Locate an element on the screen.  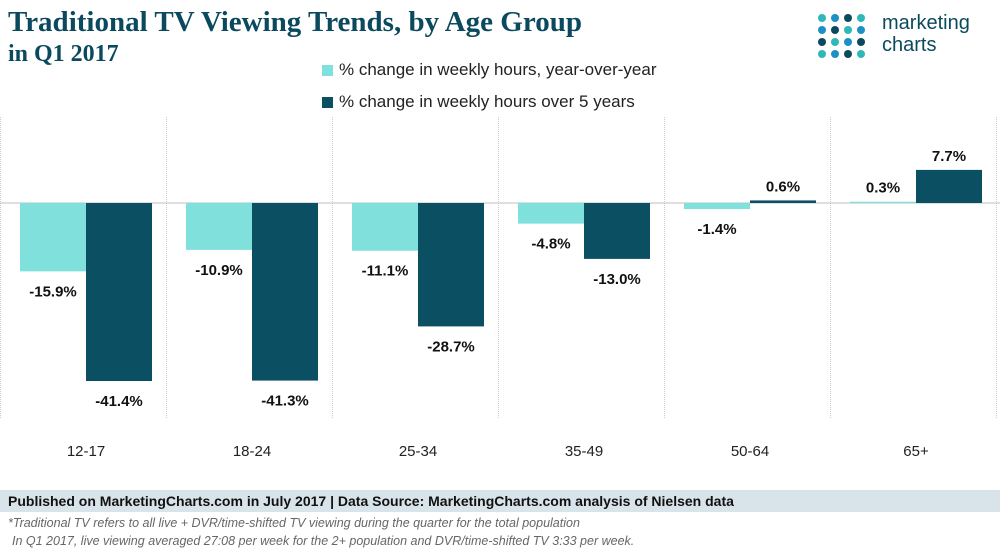
data-label: 0.3% is located at coordinates (883, 188).